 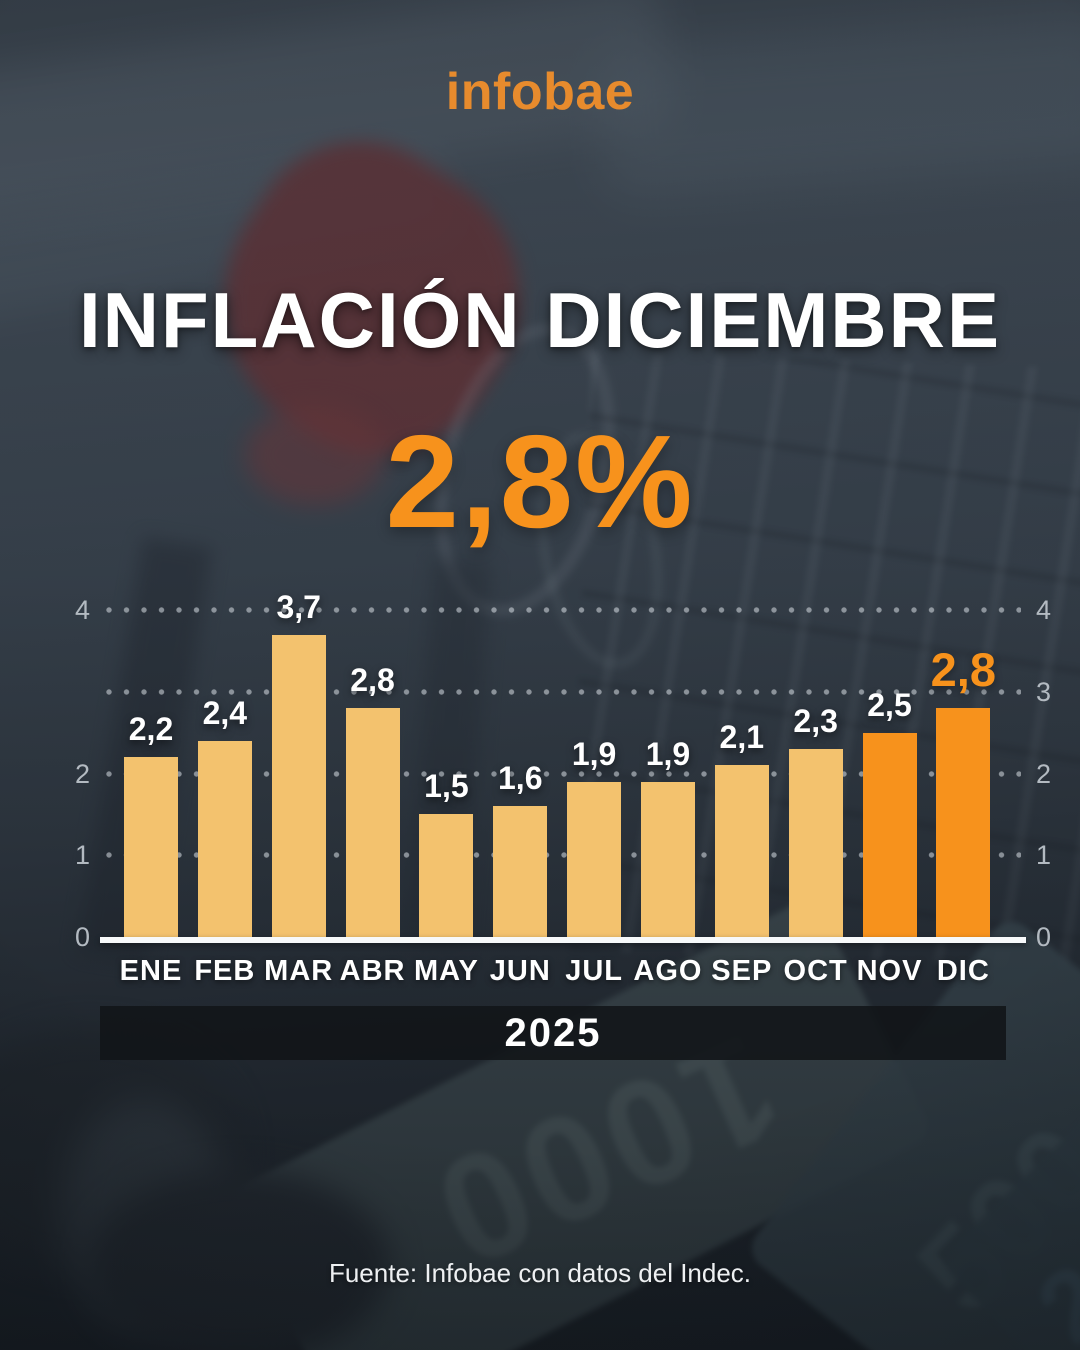 I want to click on month-label-nov: NOV, so click(x=889, y=971).